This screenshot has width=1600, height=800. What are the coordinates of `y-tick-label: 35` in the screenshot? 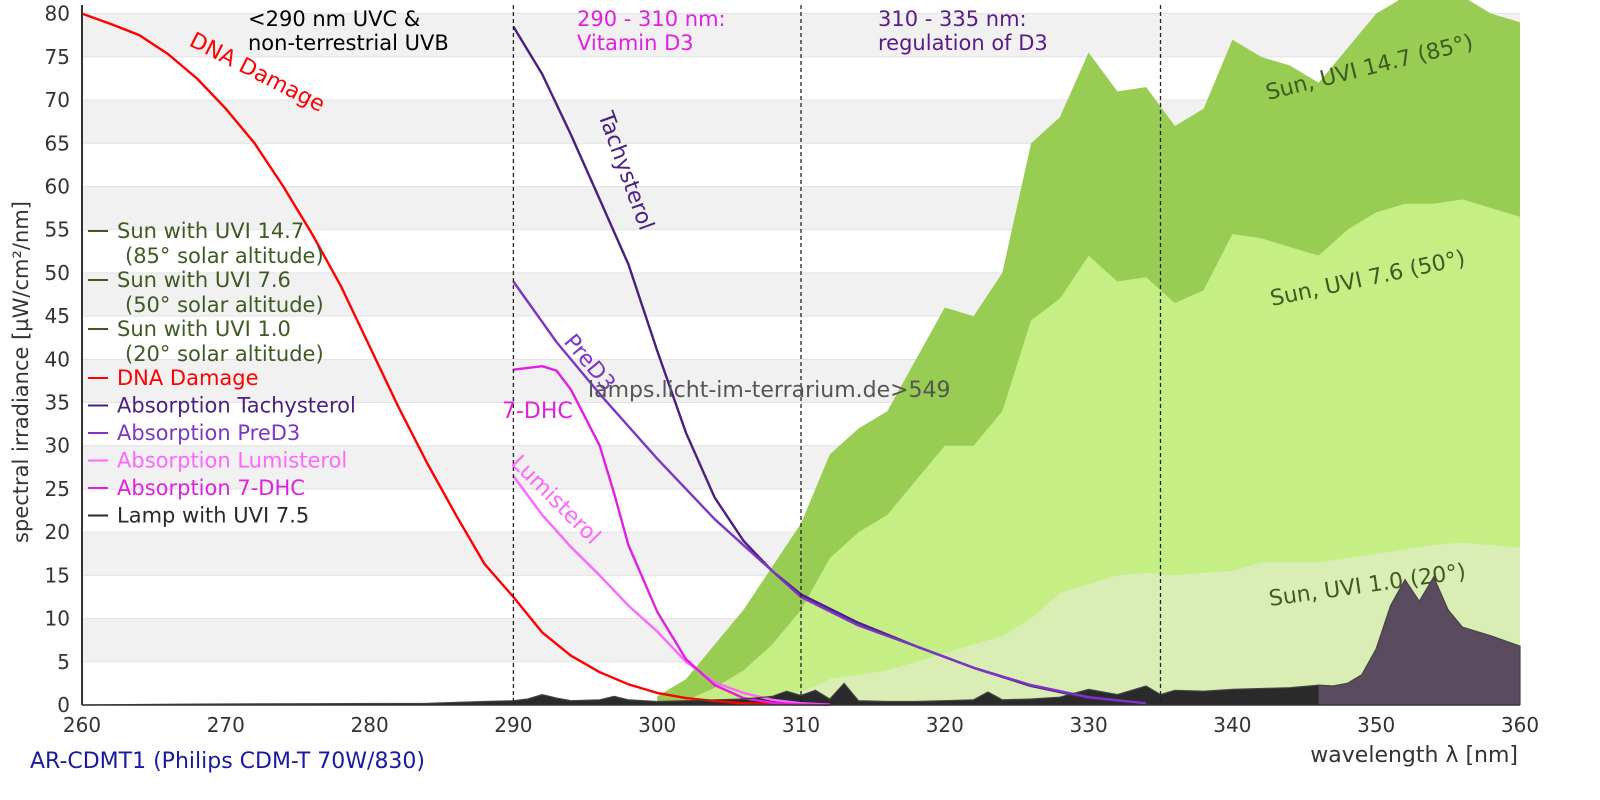 It's located at (57, 403).